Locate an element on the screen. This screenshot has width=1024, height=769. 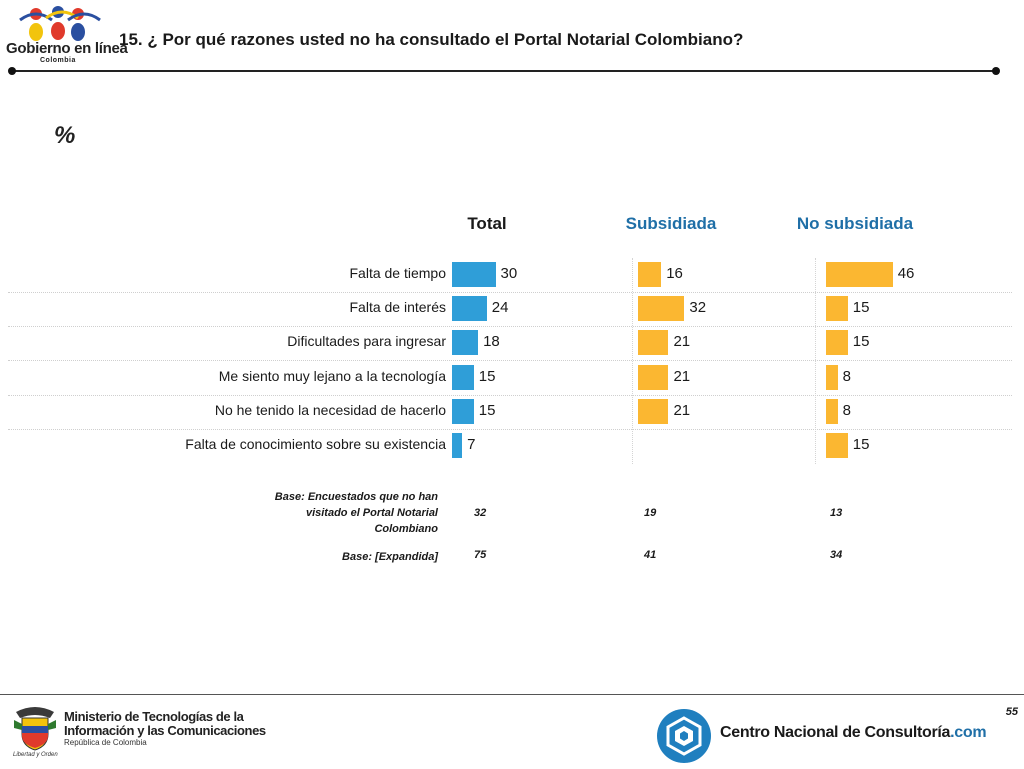
bar-subsidiada-falta-de-tiempo is located at coordinates (650, 274).